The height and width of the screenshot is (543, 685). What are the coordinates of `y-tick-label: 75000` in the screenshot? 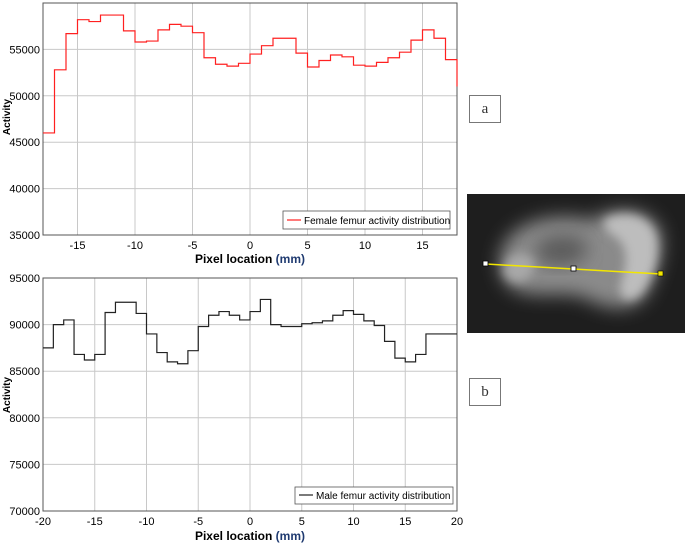 It's located at (24, 465).